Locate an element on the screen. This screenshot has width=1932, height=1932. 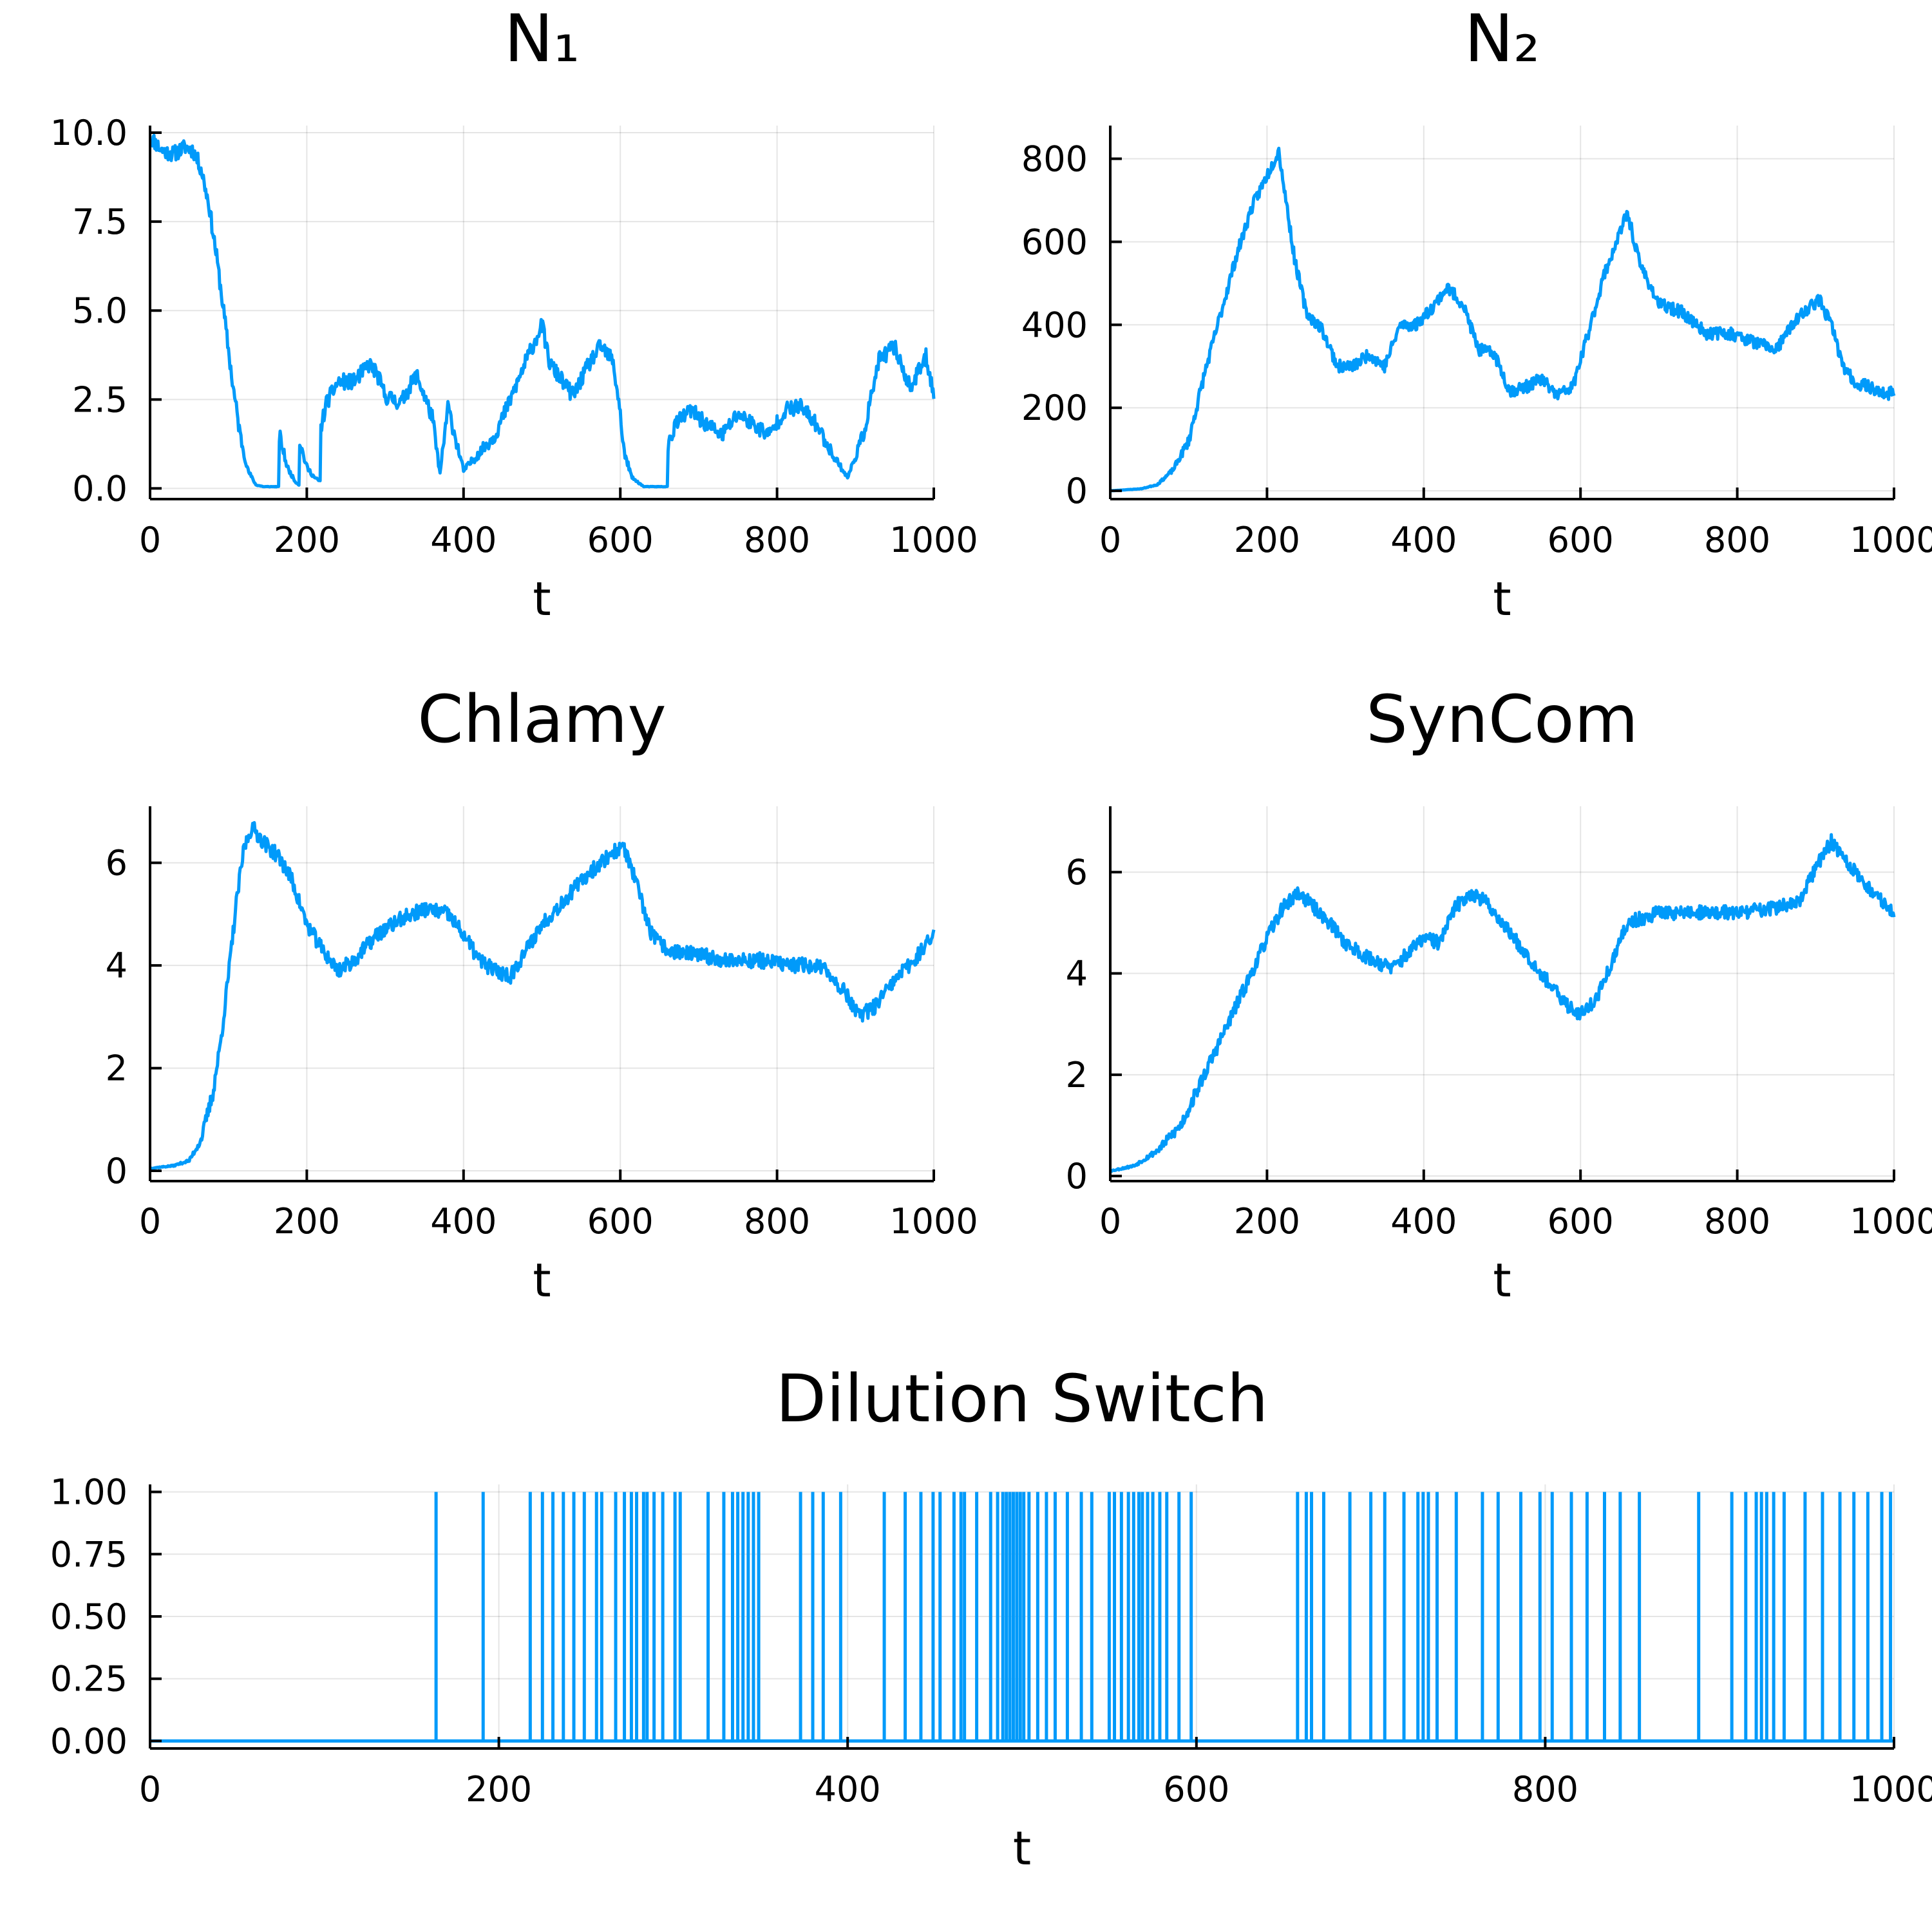
y-tick-label: 800 is located at coordinates (1054, 159).